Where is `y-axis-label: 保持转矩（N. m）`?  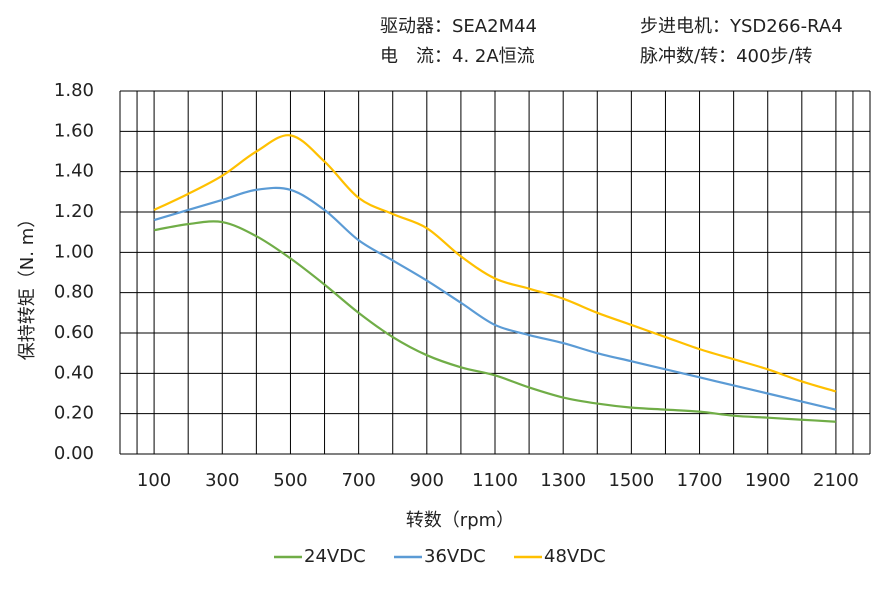 y-axis-label: 保持转矩（N. m） is located at coordinates (27, 285).